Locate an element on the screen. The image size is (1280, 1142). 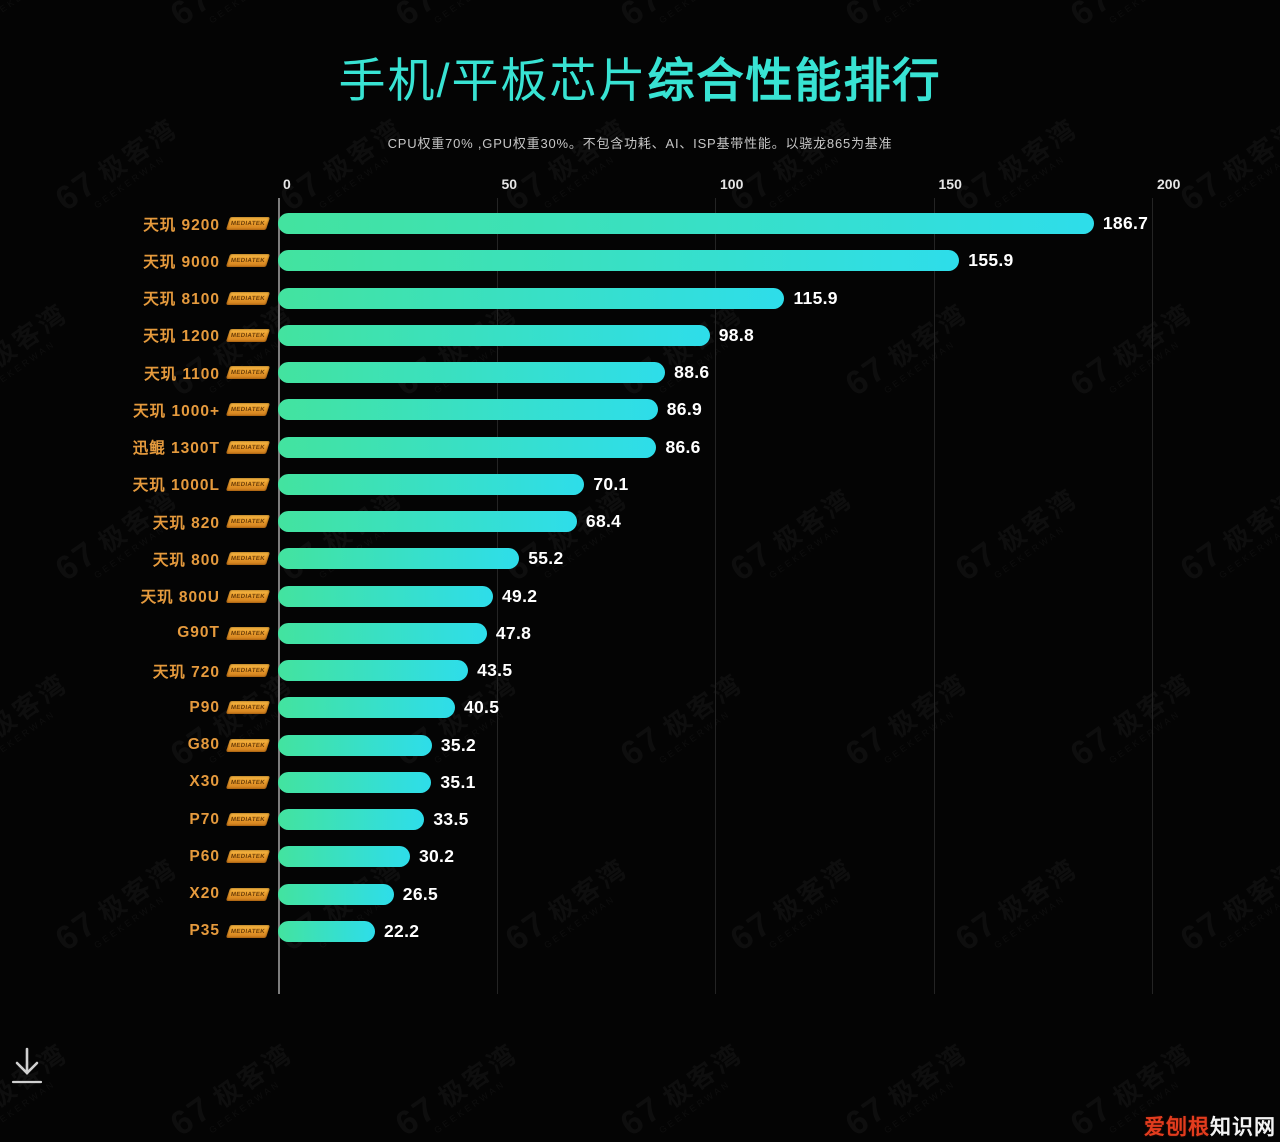
chip-label: 天玑 800U is located at coordinates (180, 598).